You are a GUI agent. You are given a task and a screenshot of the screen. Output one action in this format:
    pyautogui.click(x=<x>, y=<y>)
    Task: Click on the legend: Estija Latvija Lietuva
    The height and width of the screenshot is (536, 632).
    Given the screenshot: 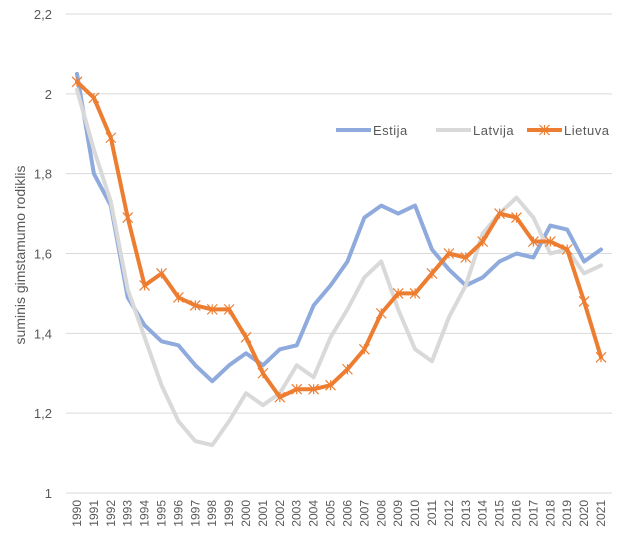 What is the action you would take?
    pyautogui.click(x=473, y=130)
    